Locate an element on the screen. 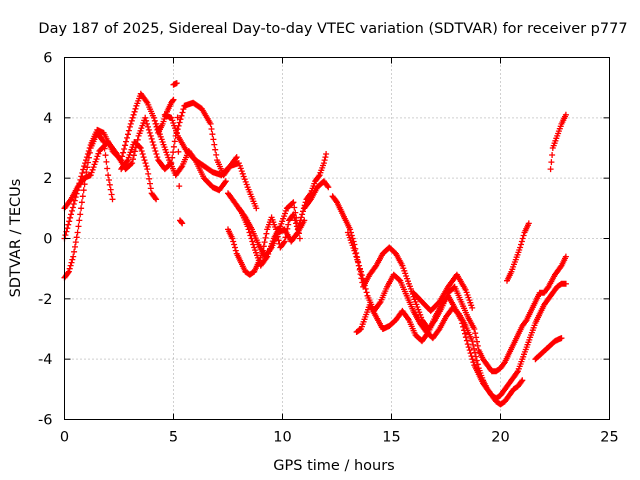 The image size is (640, 480). series-track-q is located at coordinates (548, 349).